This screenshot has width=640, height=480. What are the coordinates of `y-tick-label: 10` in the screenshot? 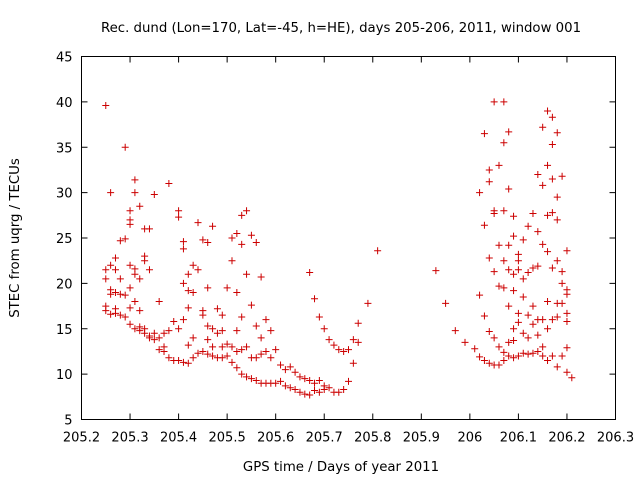 It's located at (64, 375).